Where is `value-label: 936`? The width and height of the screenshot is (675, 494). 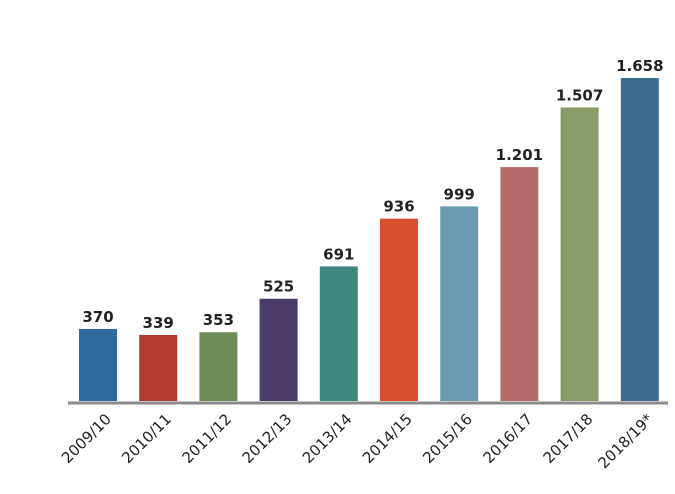
value-label: 936 is located at coordinates (398, 207).